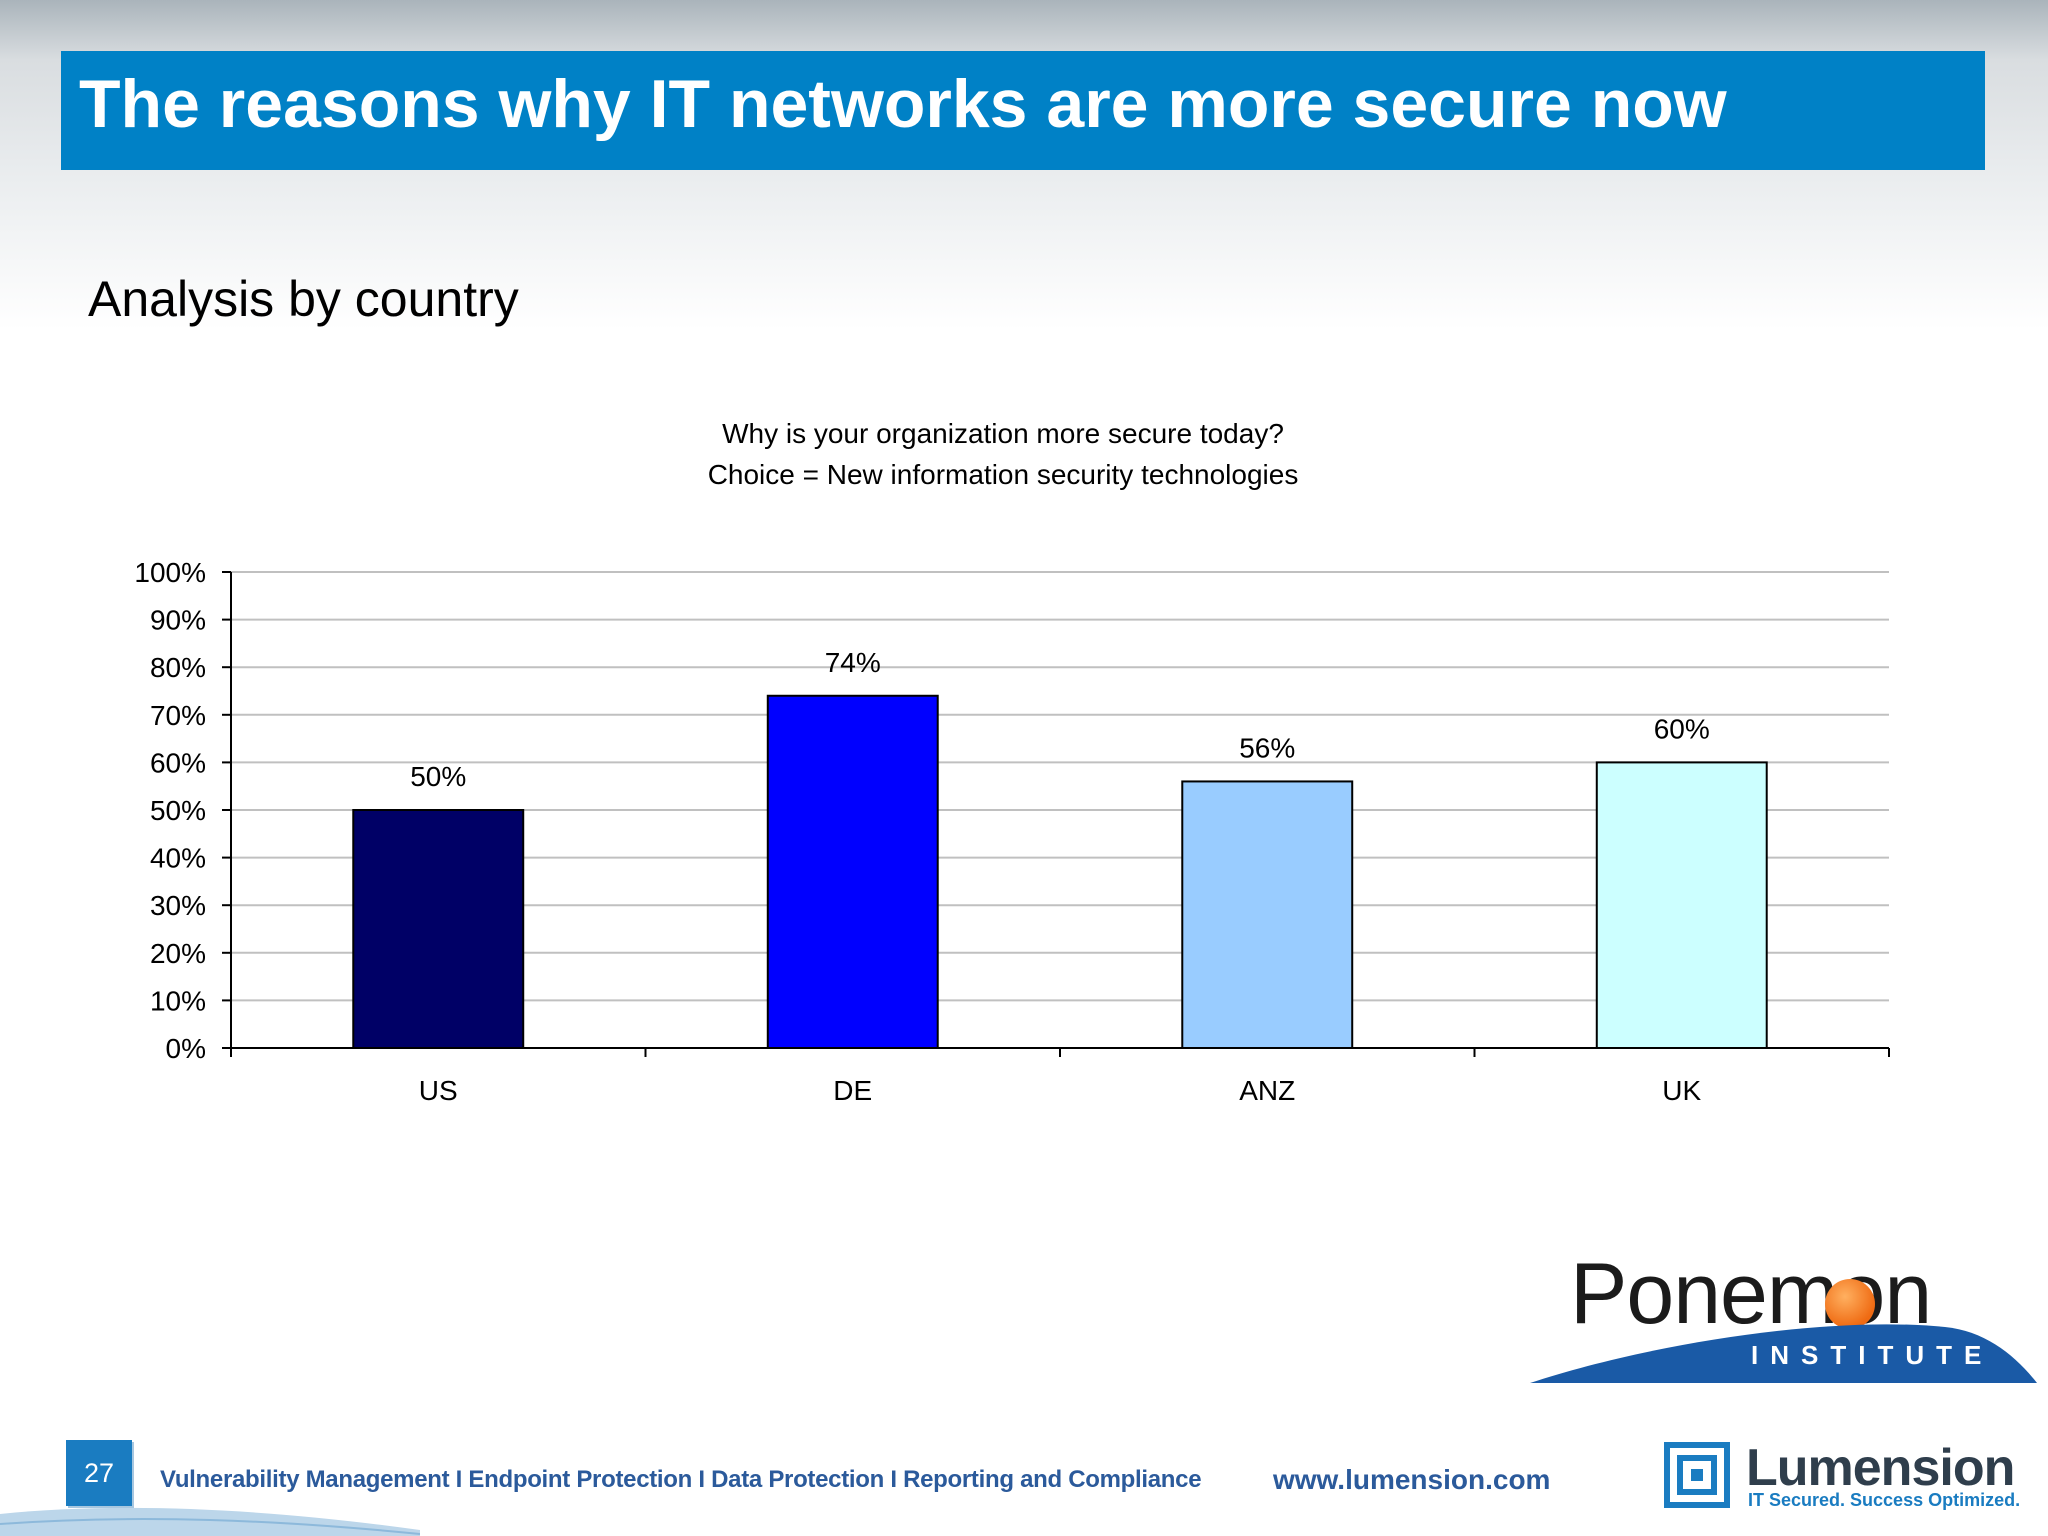 Image resolution: width=2048 pixels, height=1536 pixels. What do you see at coordinates (178, 715) in the screenshot?
I see `y-tick-label: 70%` at bounding box center [178, 715].